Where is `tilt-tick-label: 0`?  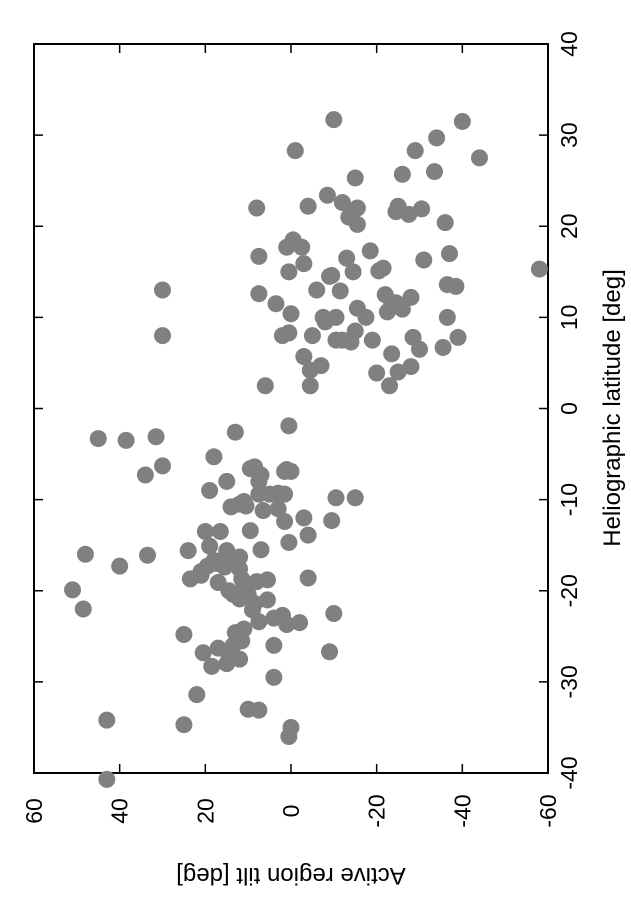
tilt-tick-label: 0 is located at coordinates (291, 811).